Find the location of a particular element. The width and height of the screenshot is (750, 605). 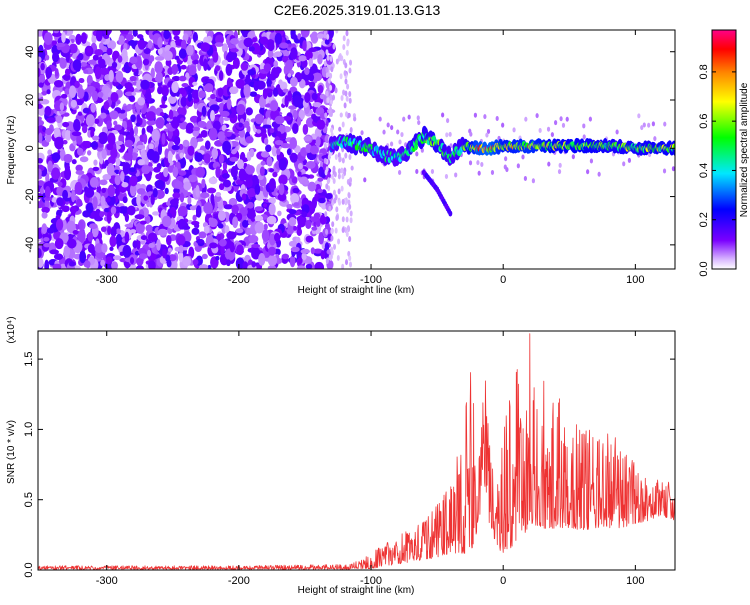

spectrogram-signal-cell is located at coordinates (449, 150).